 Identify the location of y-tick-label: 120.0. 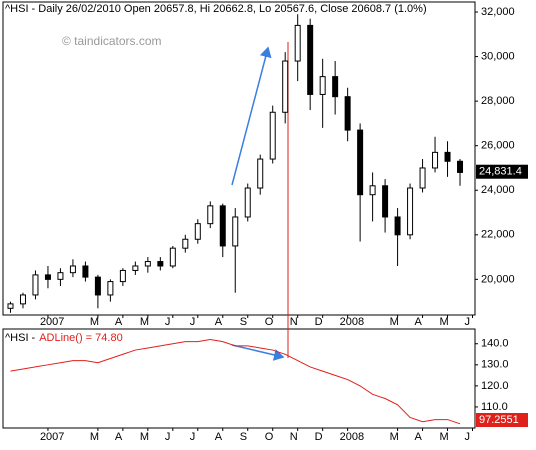
(495, 386).